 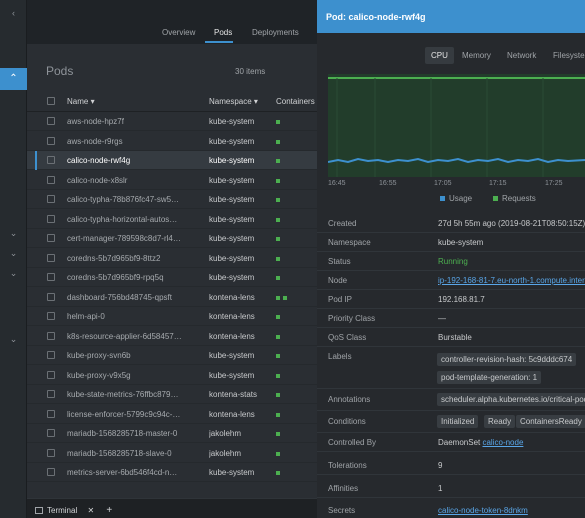 What do you see at coordinates (439, 55) in the screenshot?
I see `metric-tab-cpu: CPU` at bounding box center [439, 55].